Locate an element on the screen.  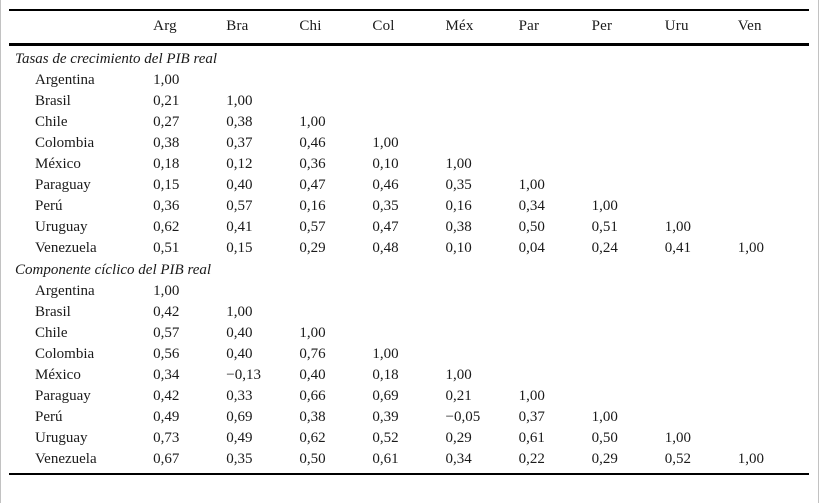
col-header-uru: Uru is located at coordinates (699, 28).